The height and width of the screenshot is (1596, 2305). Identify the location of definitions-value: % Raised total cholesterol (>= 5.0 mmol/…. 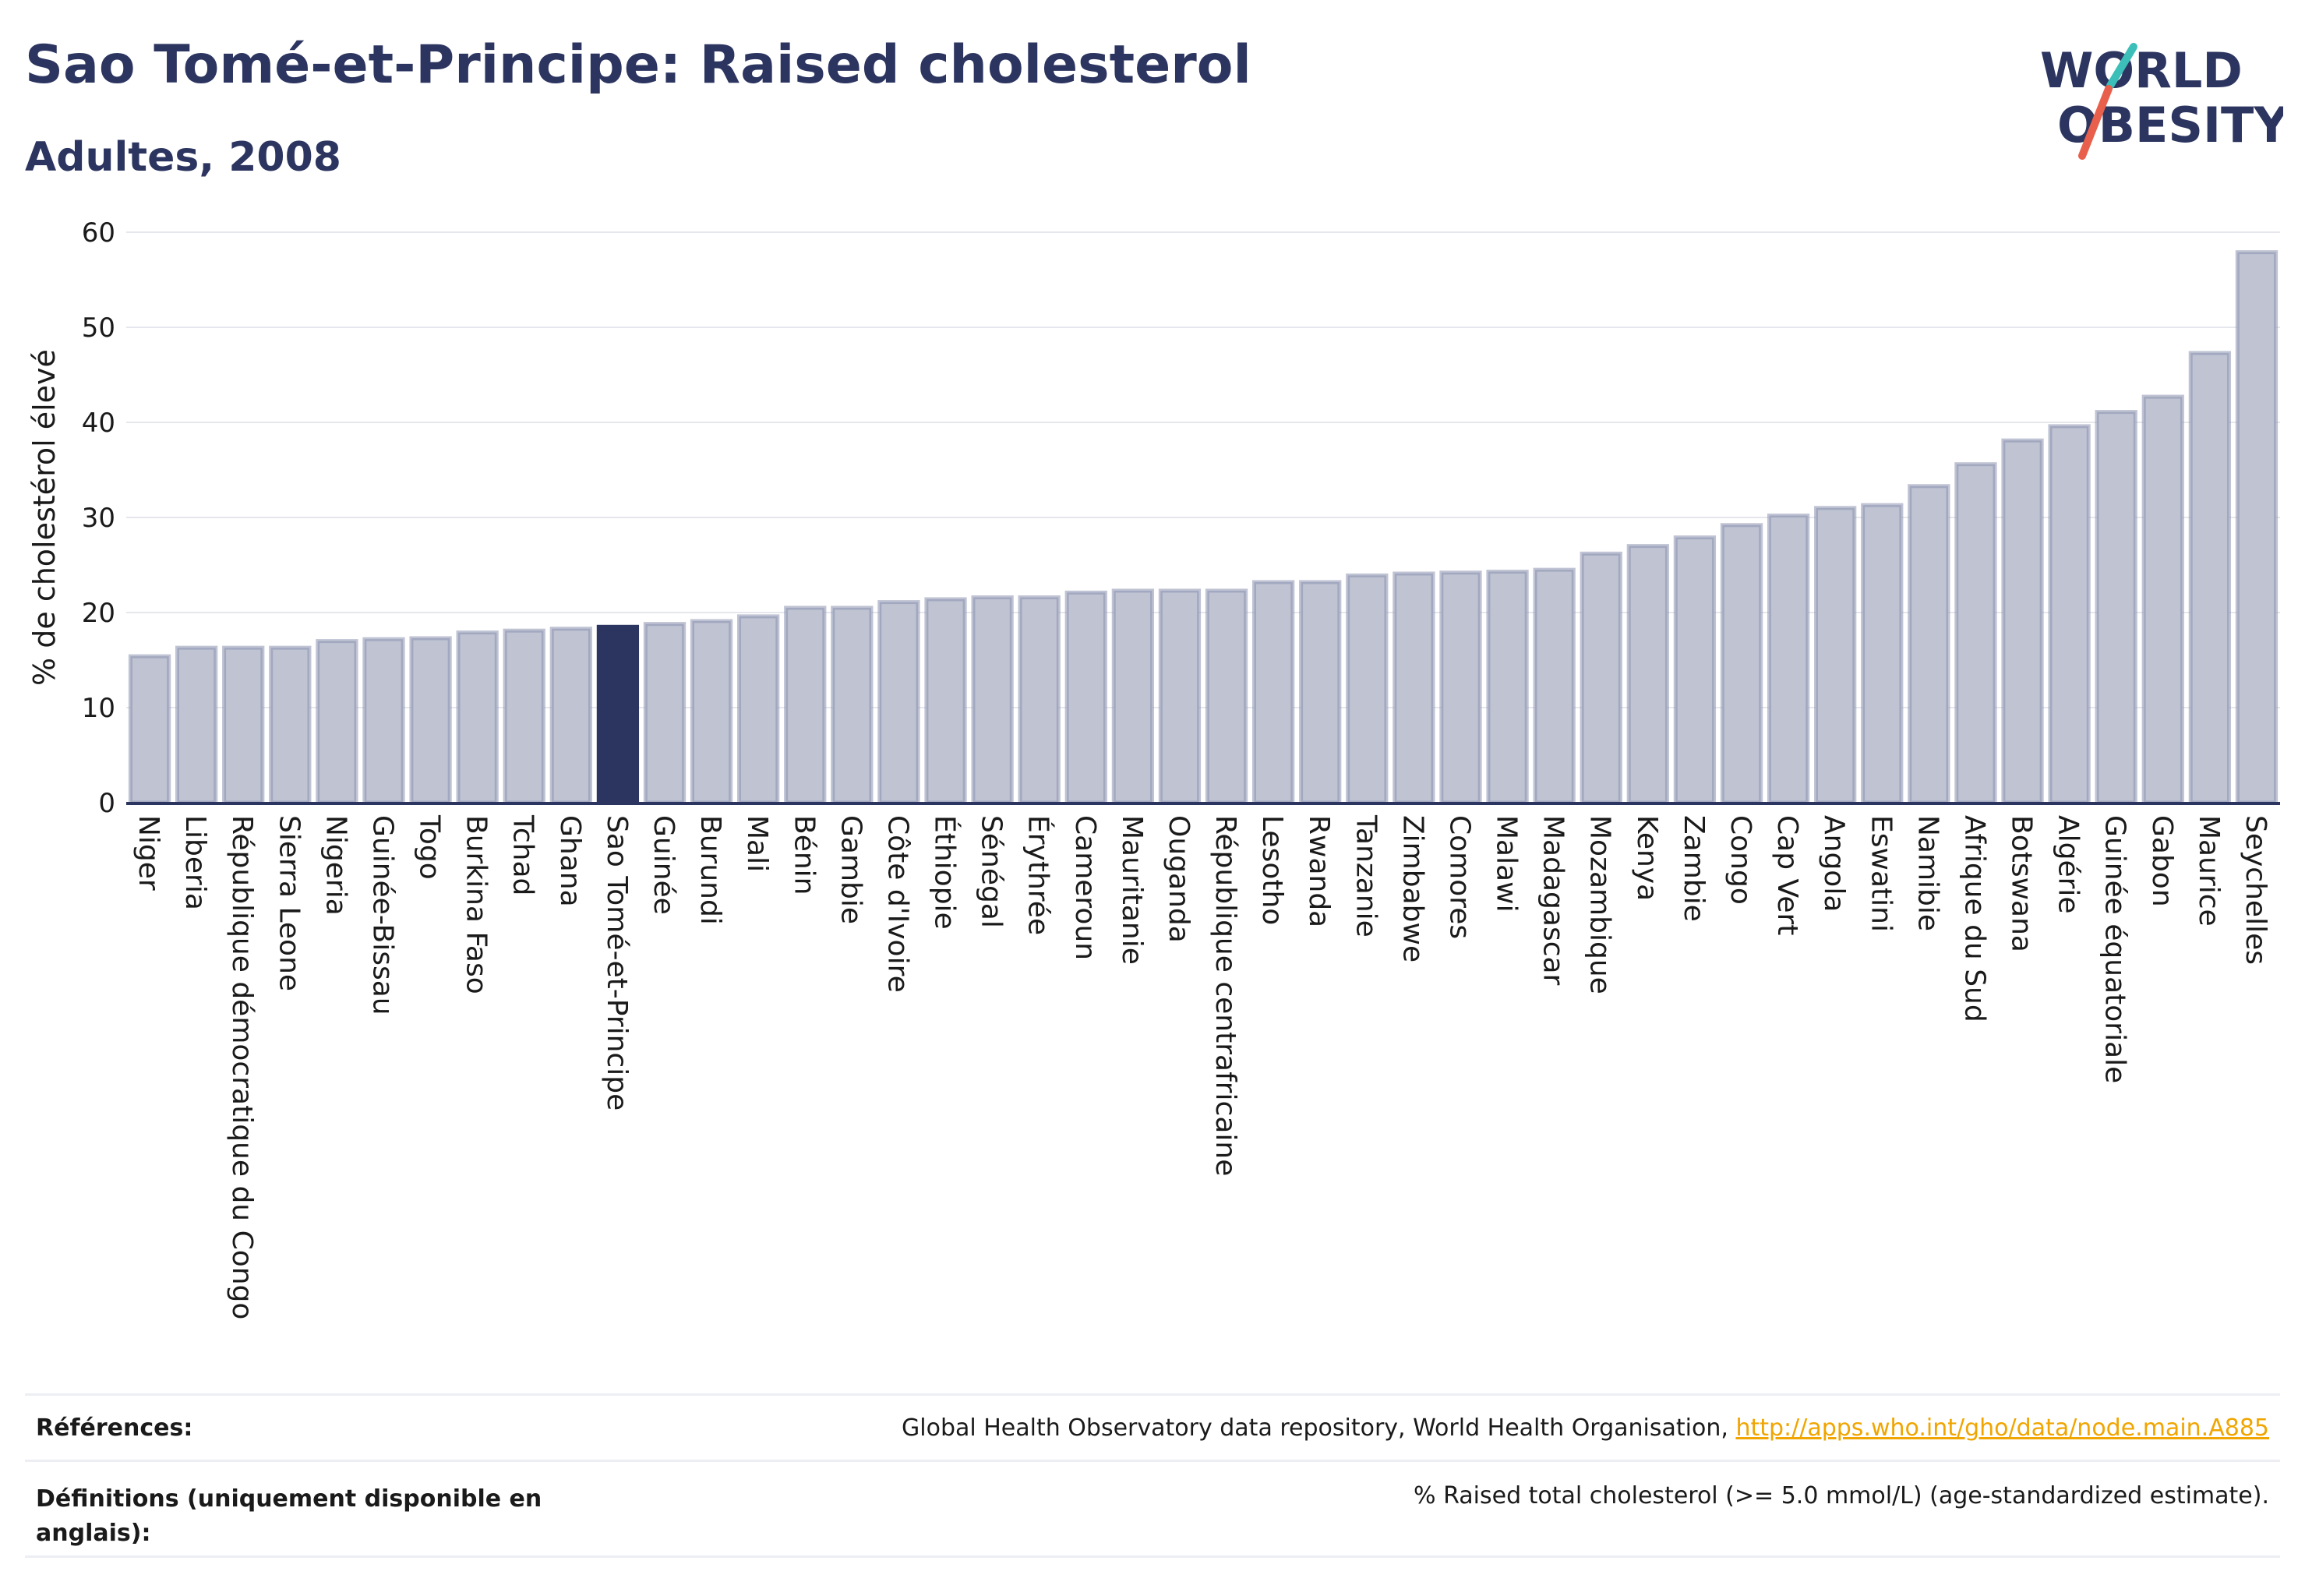
(1841, 1495).